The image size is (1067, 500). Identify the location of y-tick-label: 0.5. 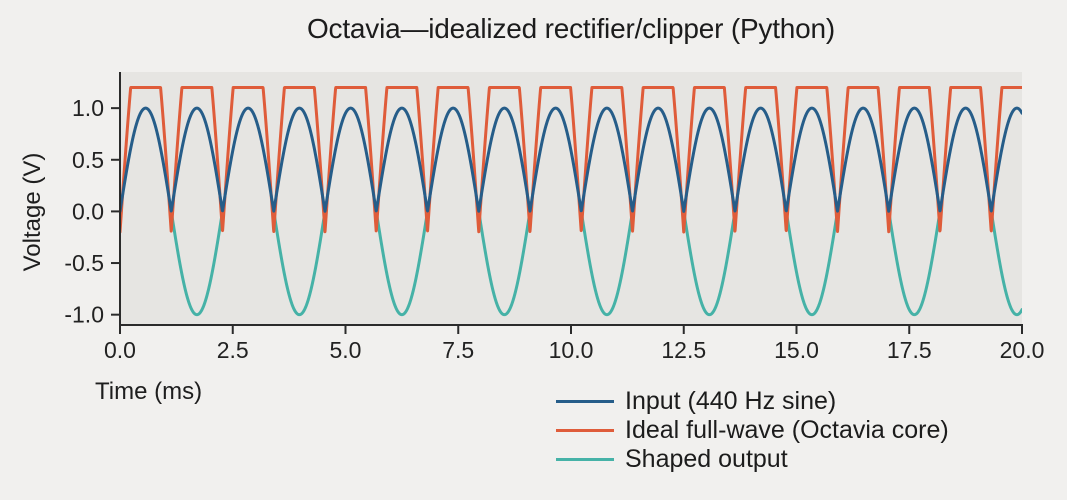
(88, 160).